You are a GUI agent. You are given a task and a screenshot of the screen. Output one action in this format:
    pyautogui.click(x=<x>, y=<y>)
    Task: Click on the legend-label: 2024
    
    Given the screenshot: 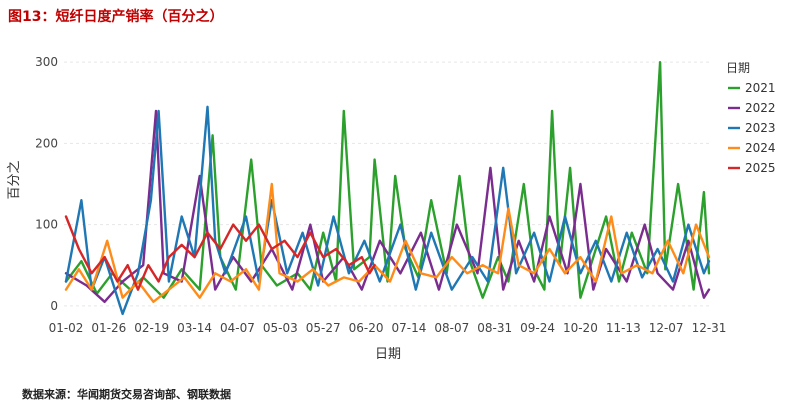 What is the action you would take?
    pyautogui.click(x=760, y=148)
    